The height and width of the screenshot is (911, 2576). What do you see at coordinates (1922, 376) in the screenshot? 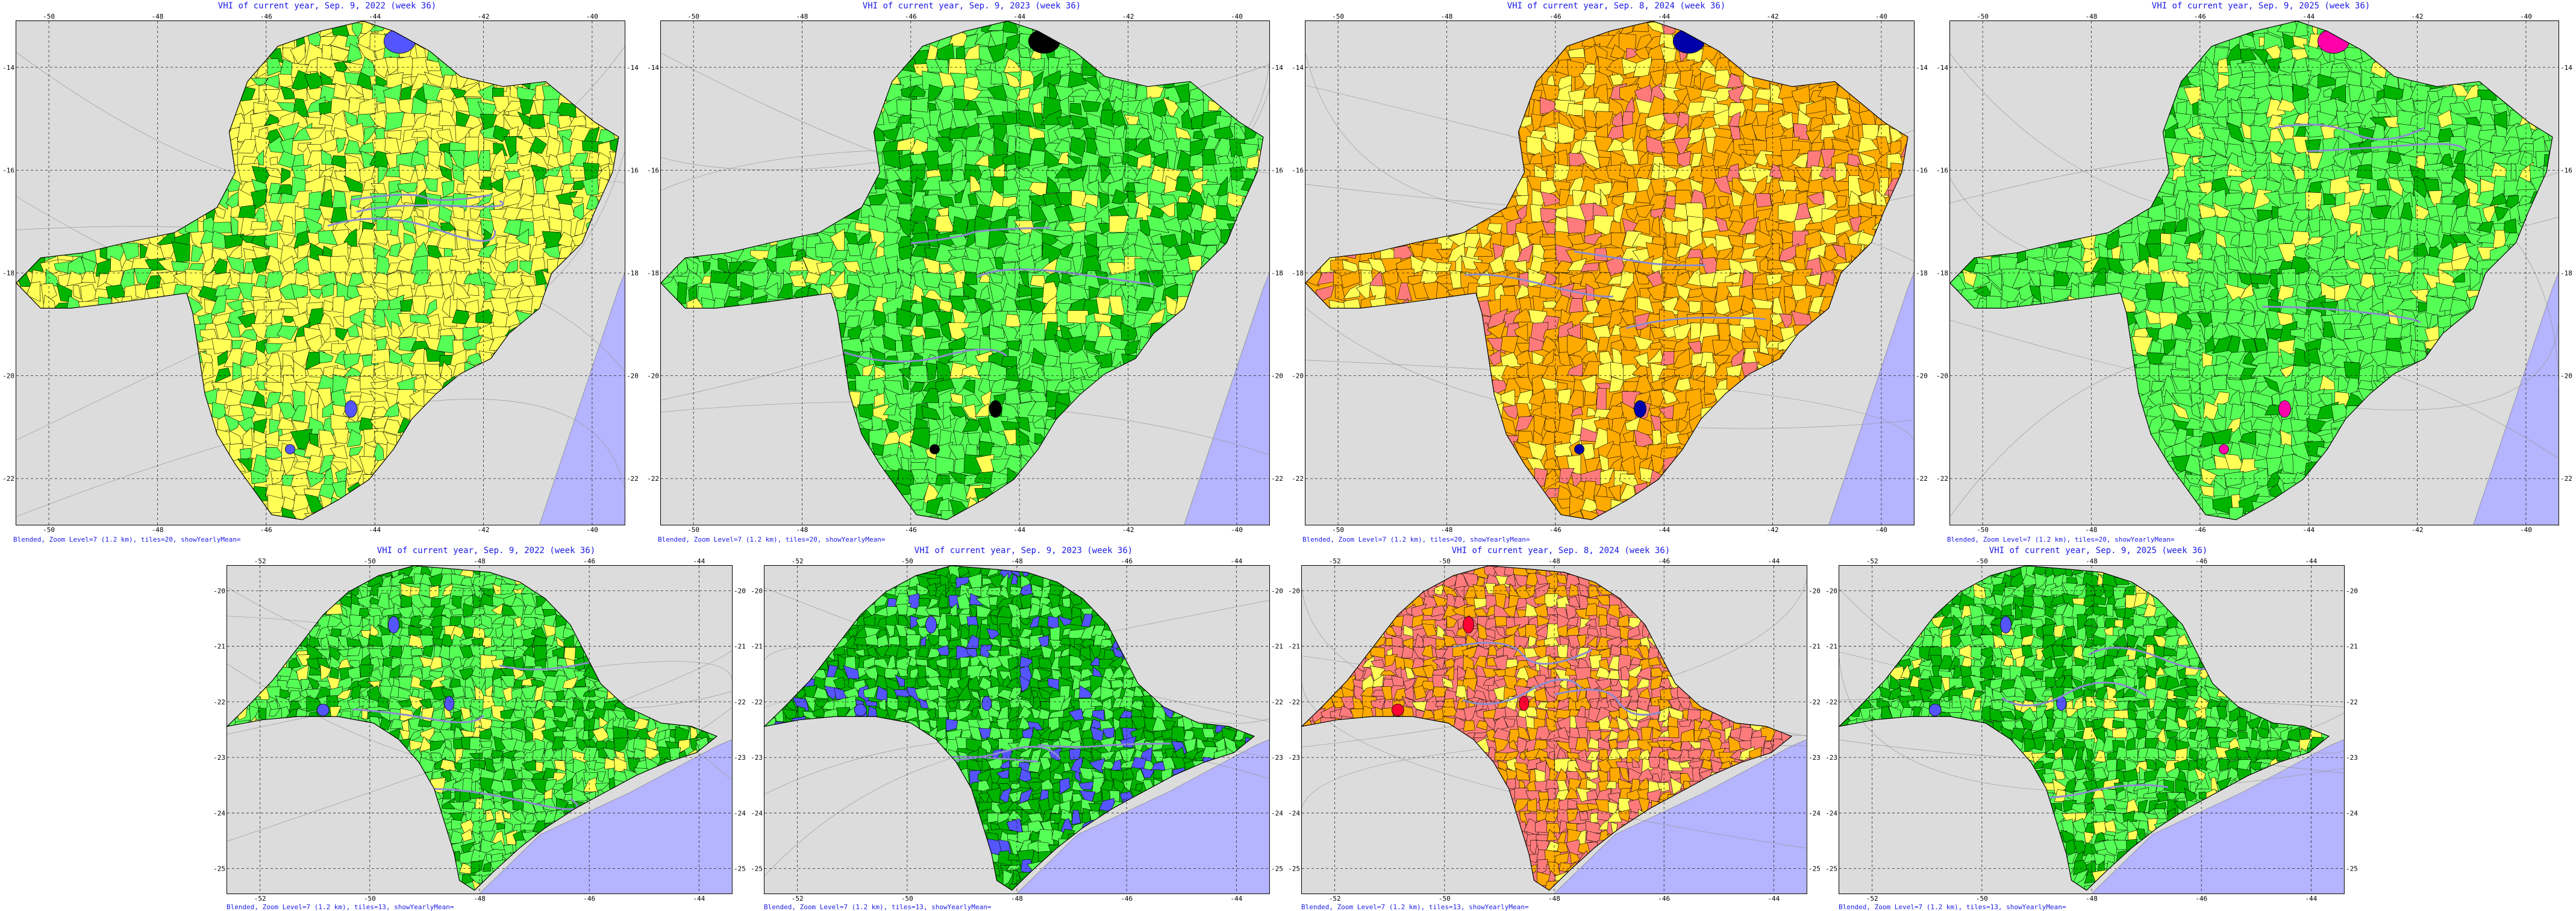
I see `y-tick-label: -20` at bounding box center [1922, 376].